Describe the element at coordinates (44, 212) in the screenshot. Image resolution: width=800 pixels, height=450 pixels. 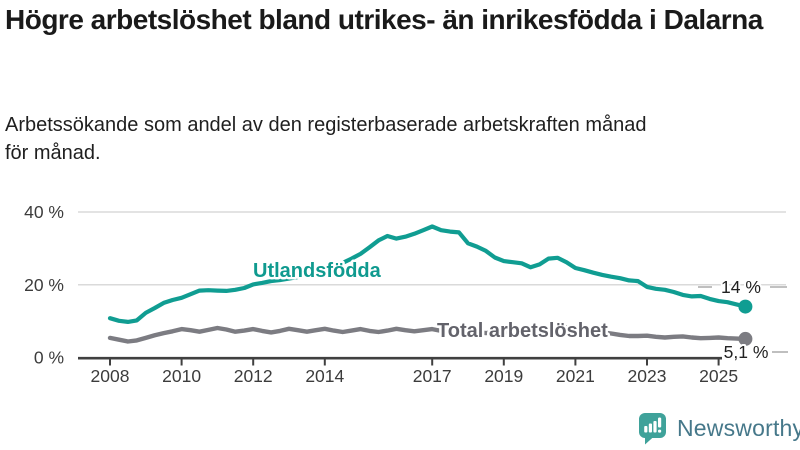
I see `y-tick-label: 40 %` at that location.